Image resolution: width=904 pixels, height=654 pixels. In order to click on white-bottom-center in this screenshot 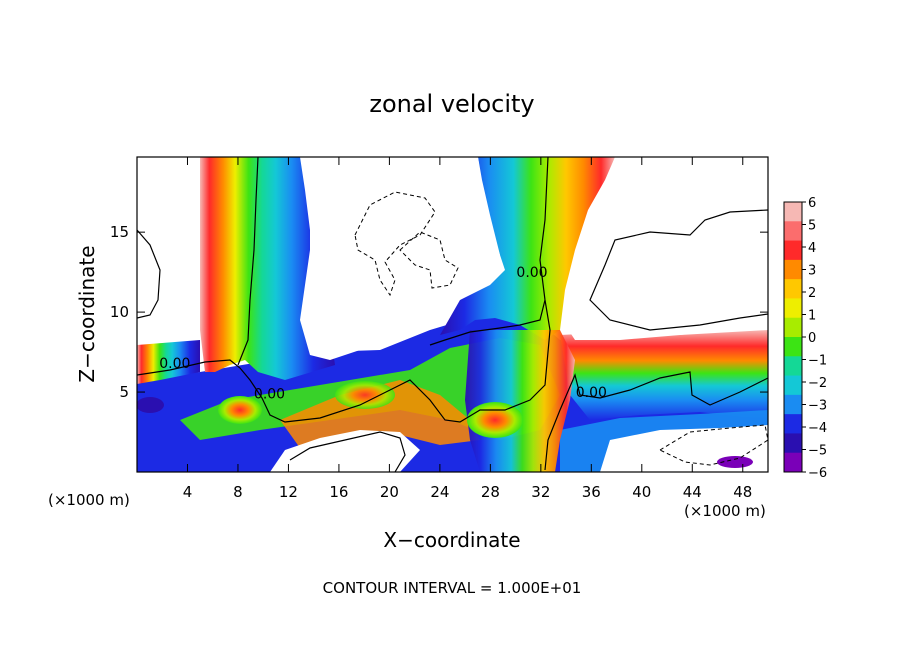, I will do `click(345, 451)`.